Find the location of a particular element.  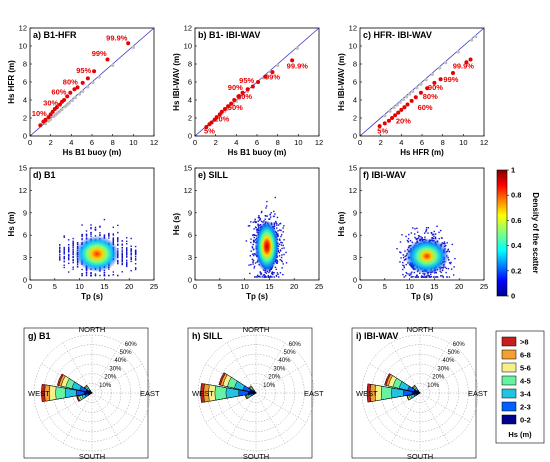

x-tick-label: 4 is located at coordinates (71, 142).